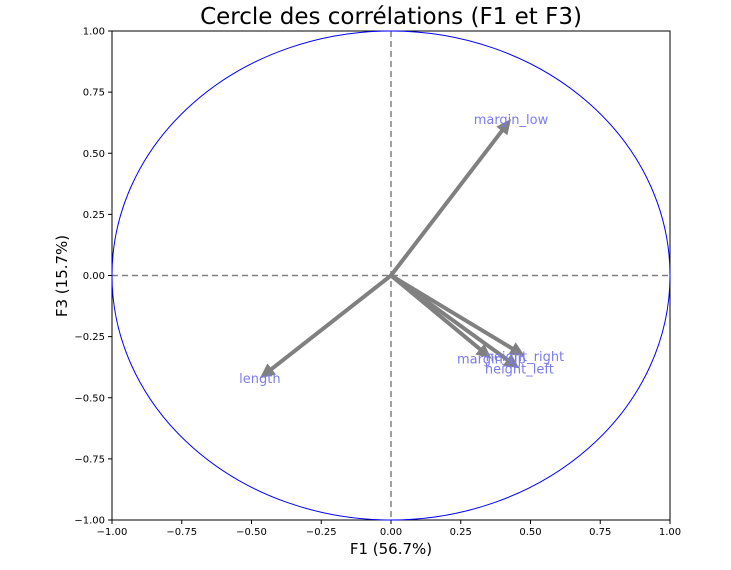 This screenshot has width=731, height=570. What do you see at coordinates (259, 379) in the screenshot?
I see `vector-label-length: length` at bounding box center [259, 379].